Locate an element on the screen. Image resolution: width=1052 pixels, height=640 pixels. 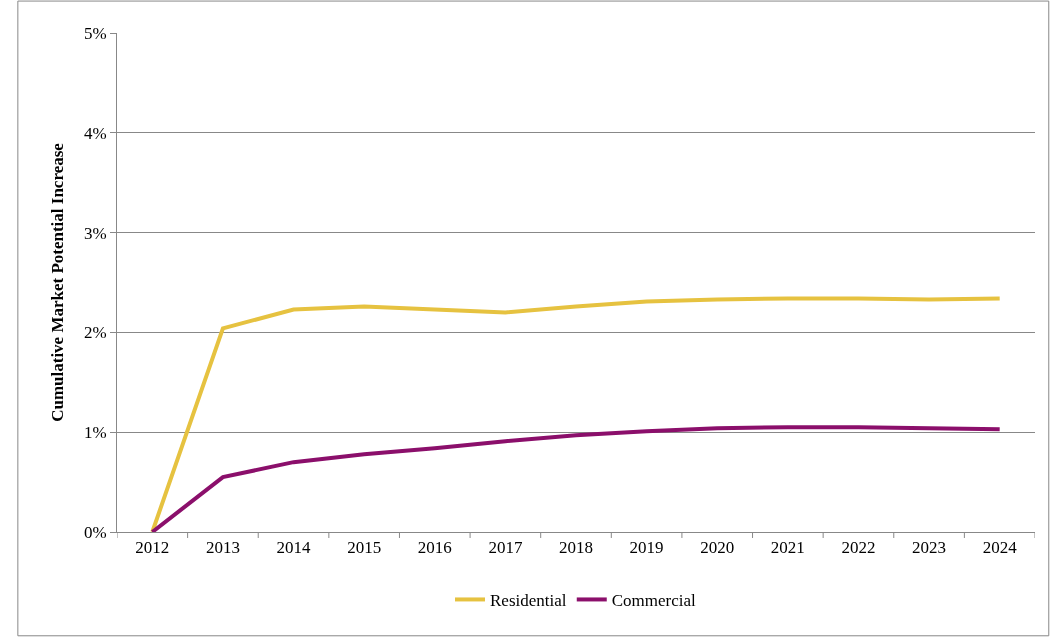
line-series is located at coordinates (576, 478).